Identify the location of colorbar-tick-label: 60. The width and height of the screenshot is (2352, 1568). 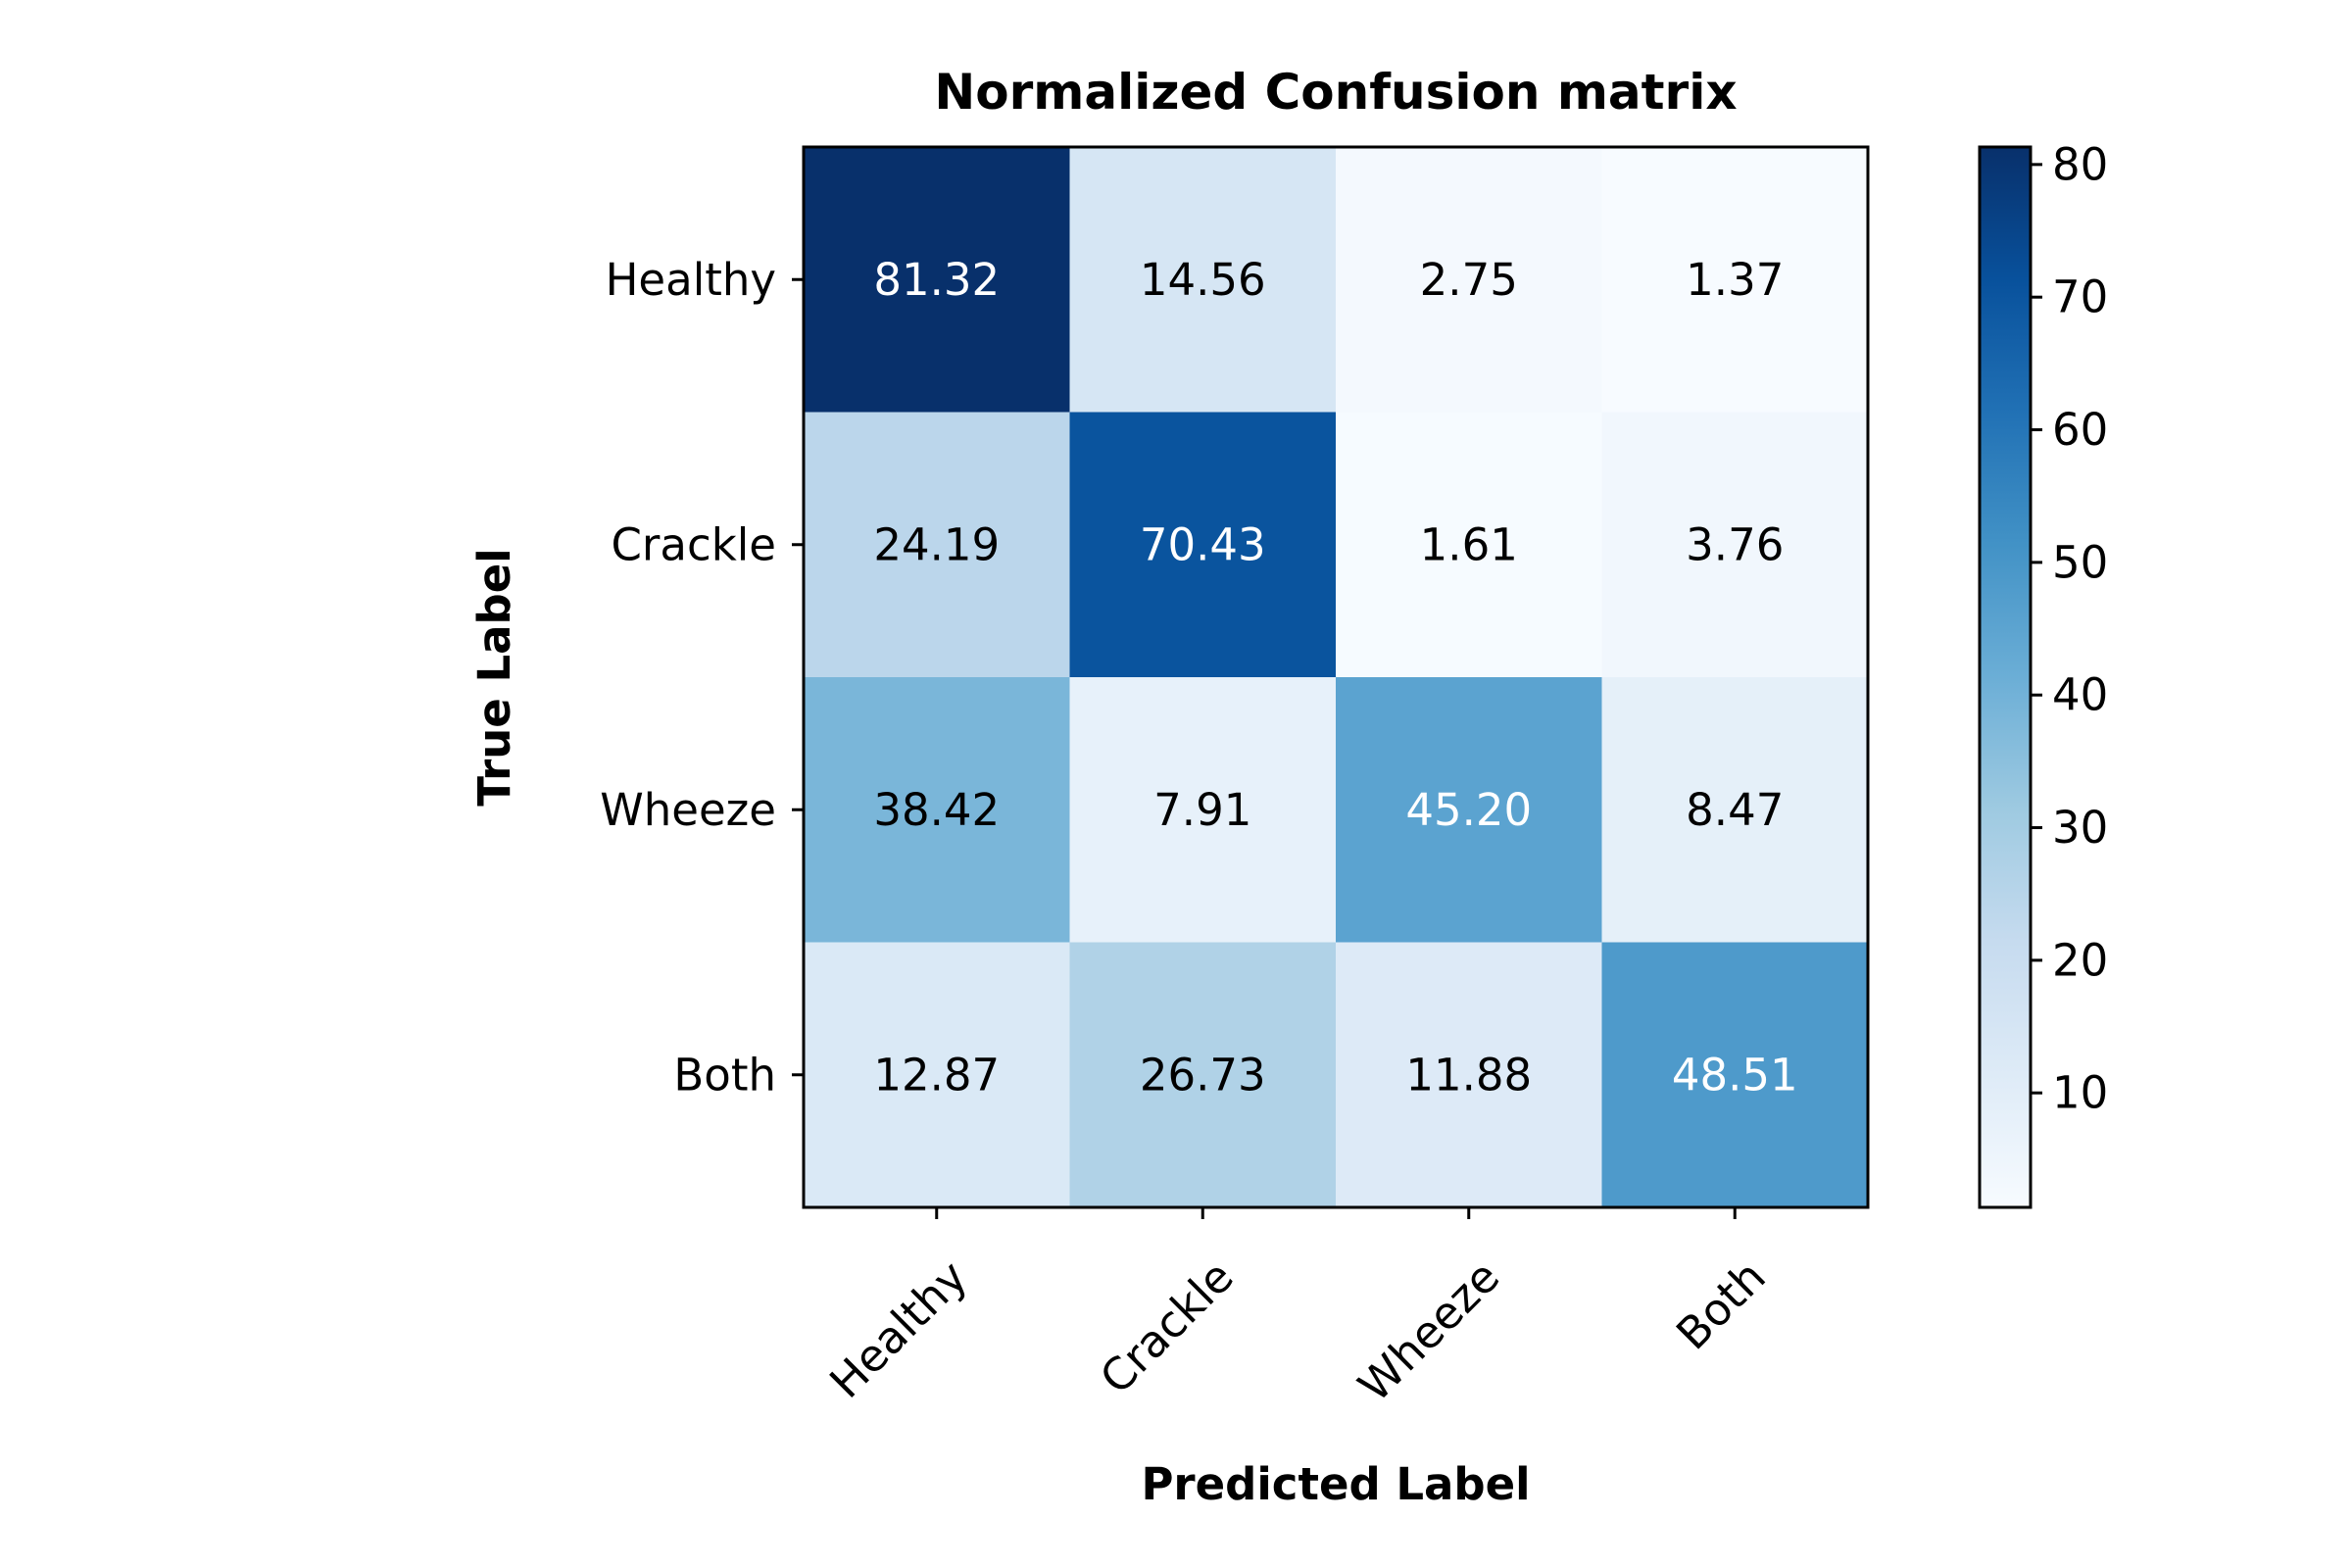
(2080, 430).